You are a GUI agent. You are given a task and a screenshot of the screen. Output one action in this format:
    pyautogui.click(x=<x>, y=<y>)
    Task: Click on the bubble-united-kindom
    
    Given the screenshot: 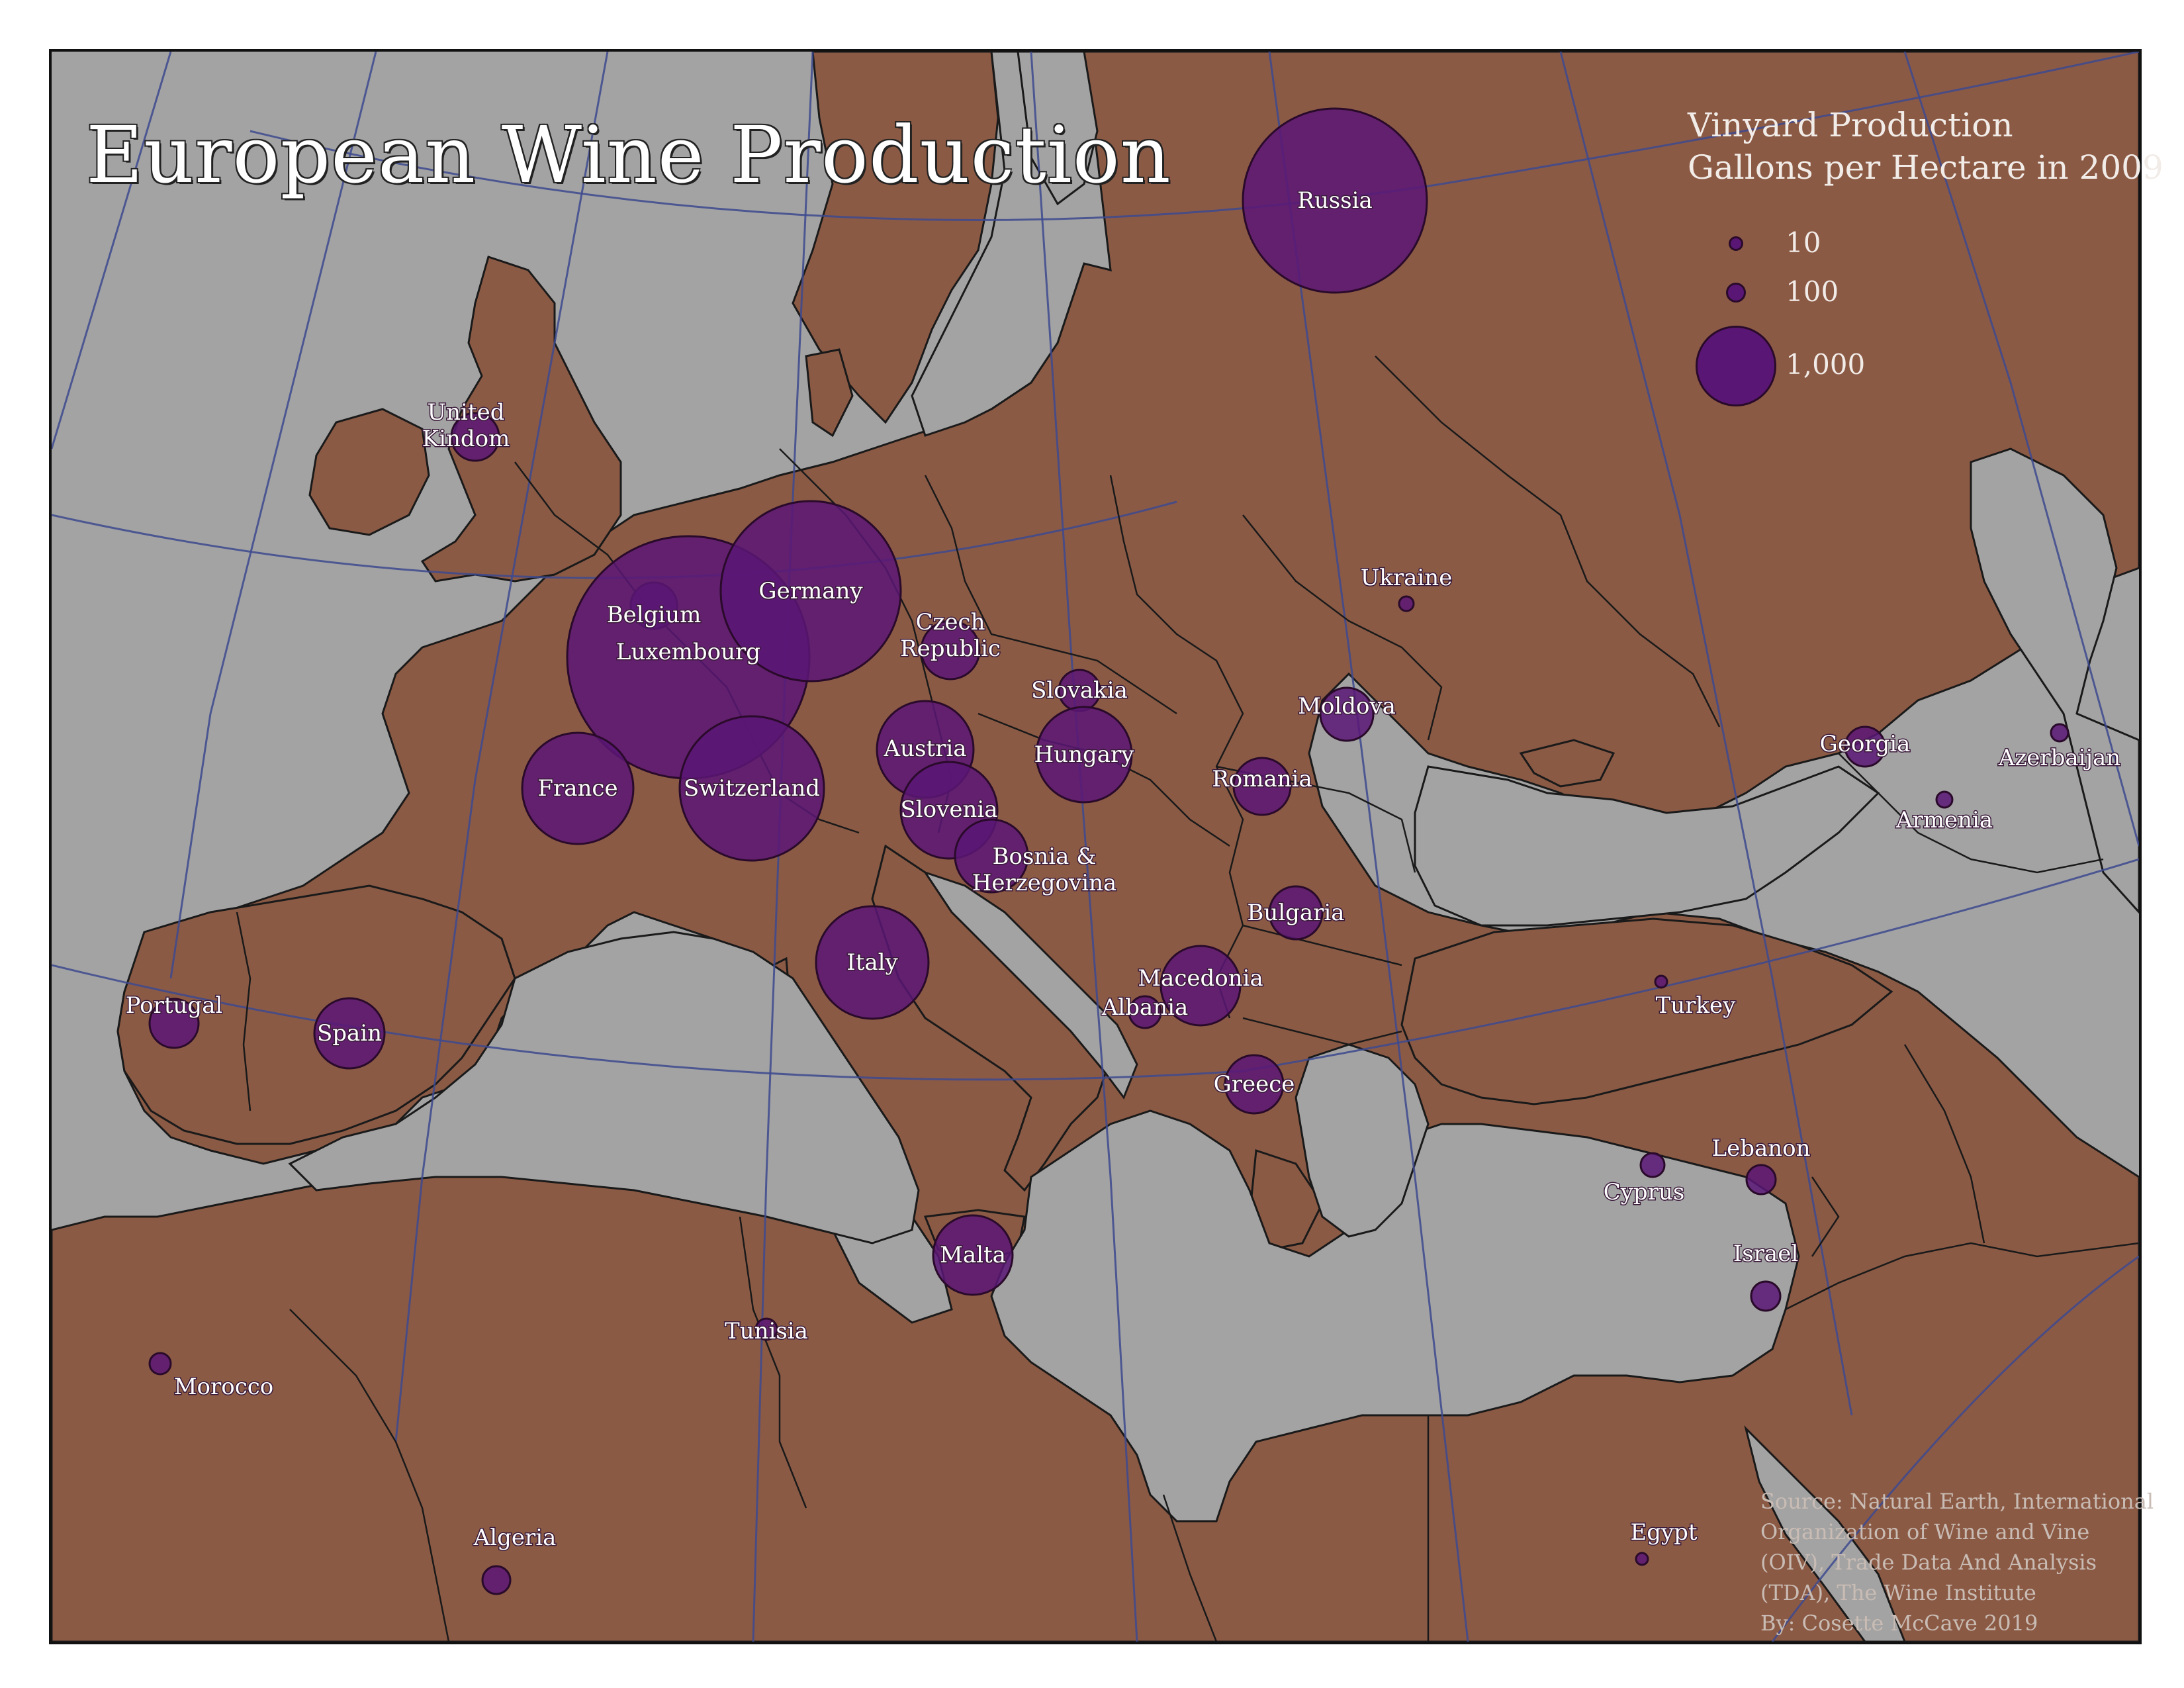 What is the action you would take?
    pyautogui.click(x=475, y=437)
    